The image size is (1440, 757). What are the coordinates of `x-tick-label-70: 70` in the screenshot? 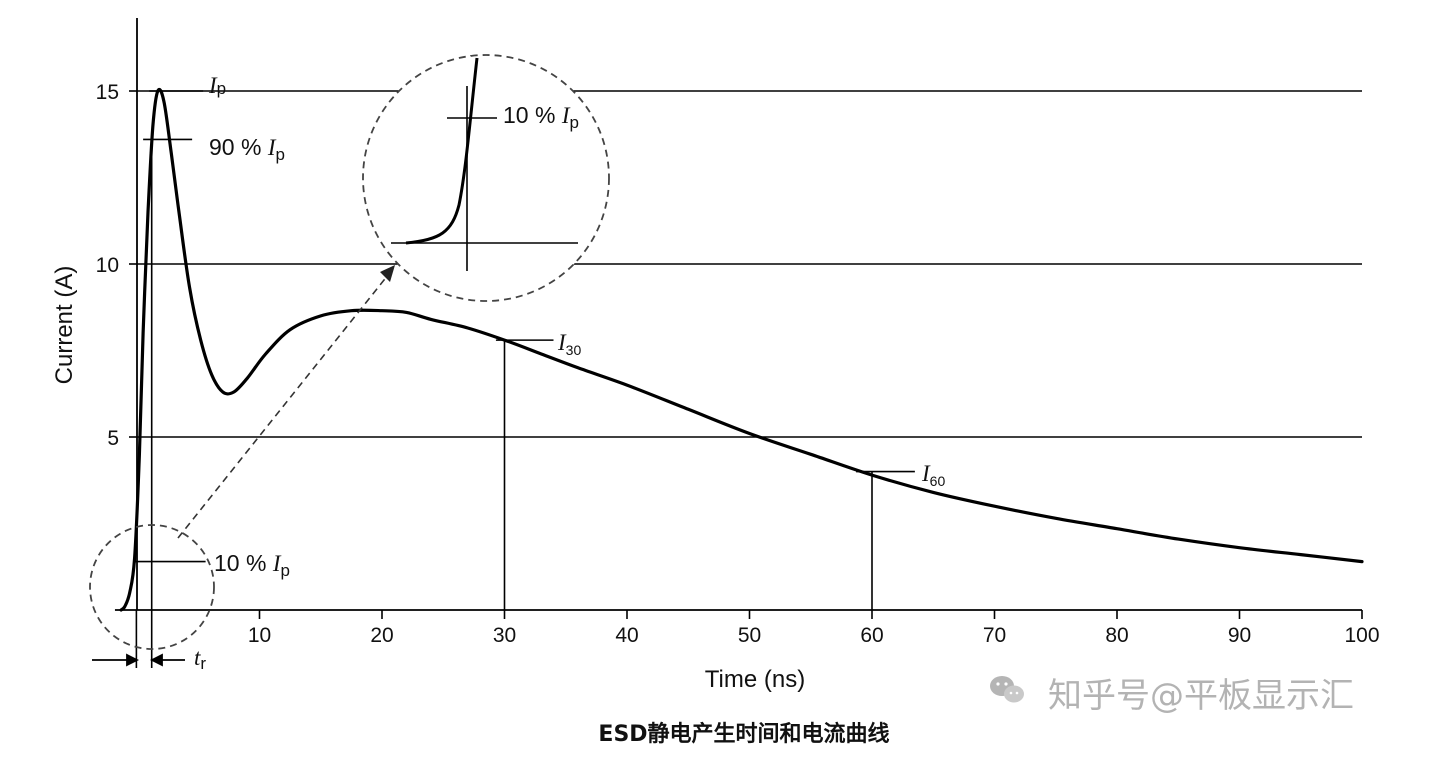 It's located at (994, 635).